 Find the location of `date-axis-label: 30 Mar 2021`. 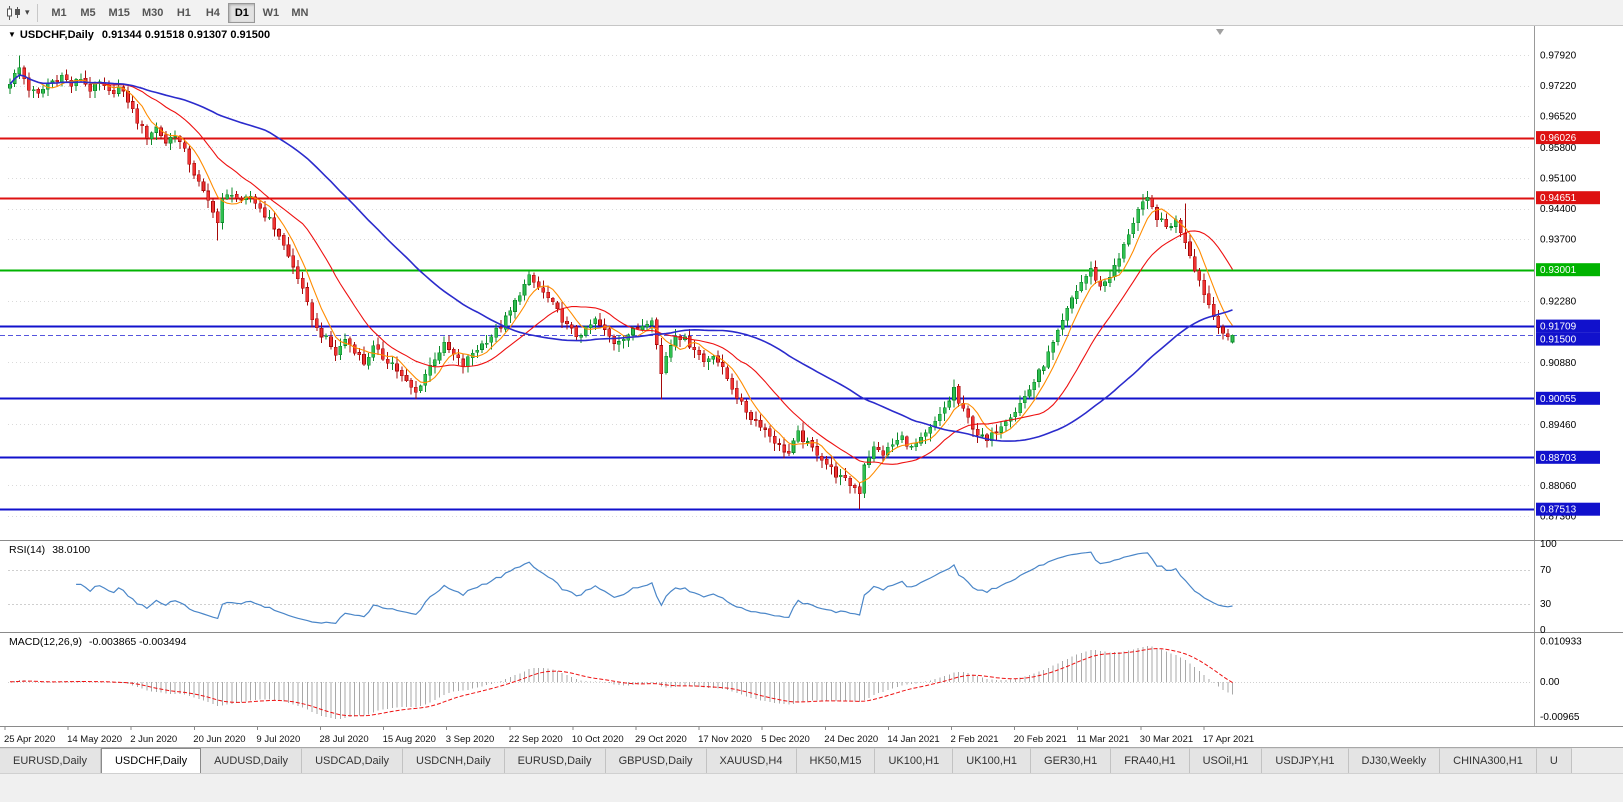

date-axis-label: 30 Mar 2021 is located at coordinates (1166, 739).